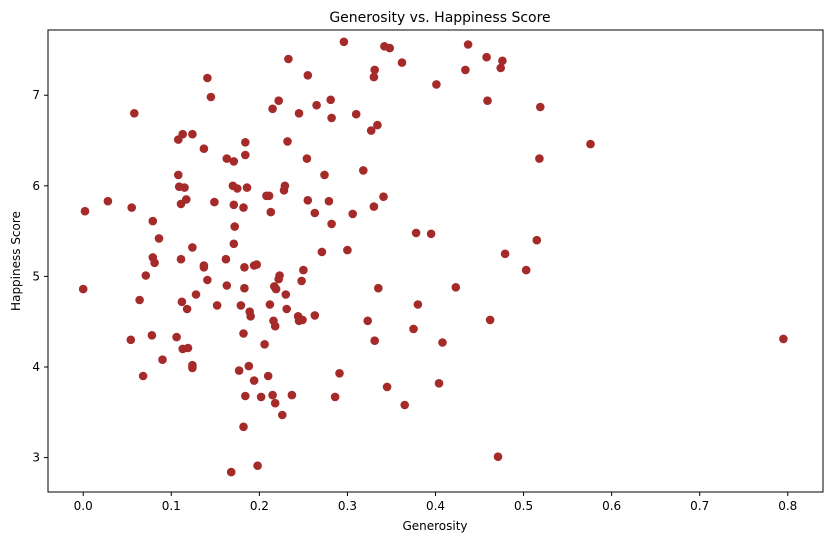 Image resolution: width=833 pixels, height=545 pixels. I want to click on x-tick-label: 0.6, so click(611, 506).